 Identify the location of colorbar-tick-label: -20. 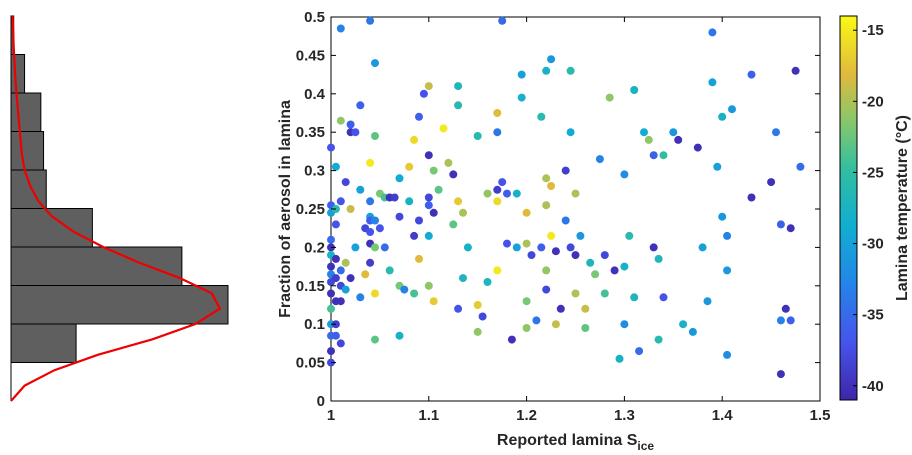
(873, 101).